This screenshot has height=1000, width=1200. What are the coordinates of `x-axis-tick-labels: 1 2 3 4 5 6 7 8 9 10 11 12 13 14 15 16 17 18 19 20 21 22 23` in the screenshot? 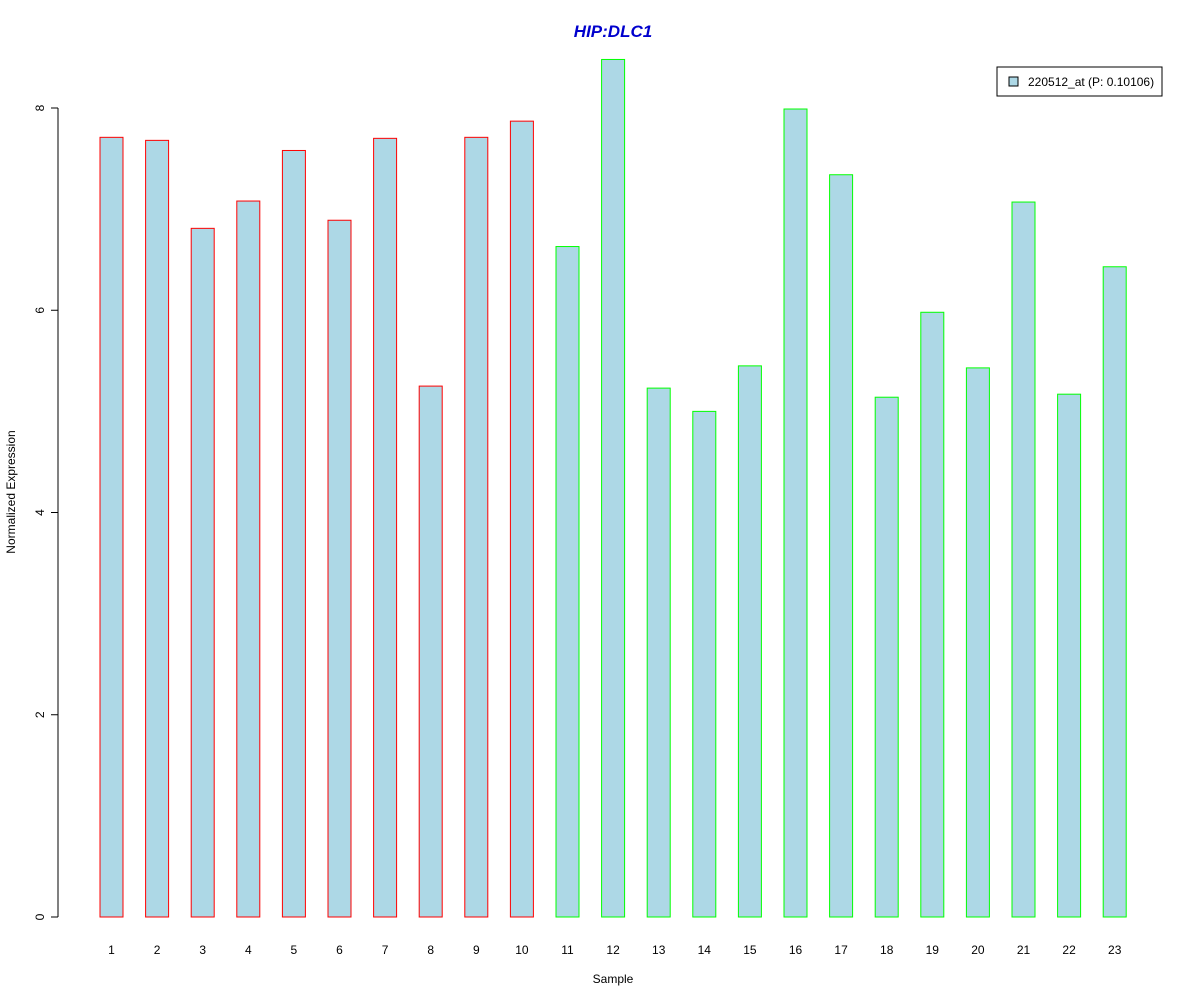 It's located at (615, 950).